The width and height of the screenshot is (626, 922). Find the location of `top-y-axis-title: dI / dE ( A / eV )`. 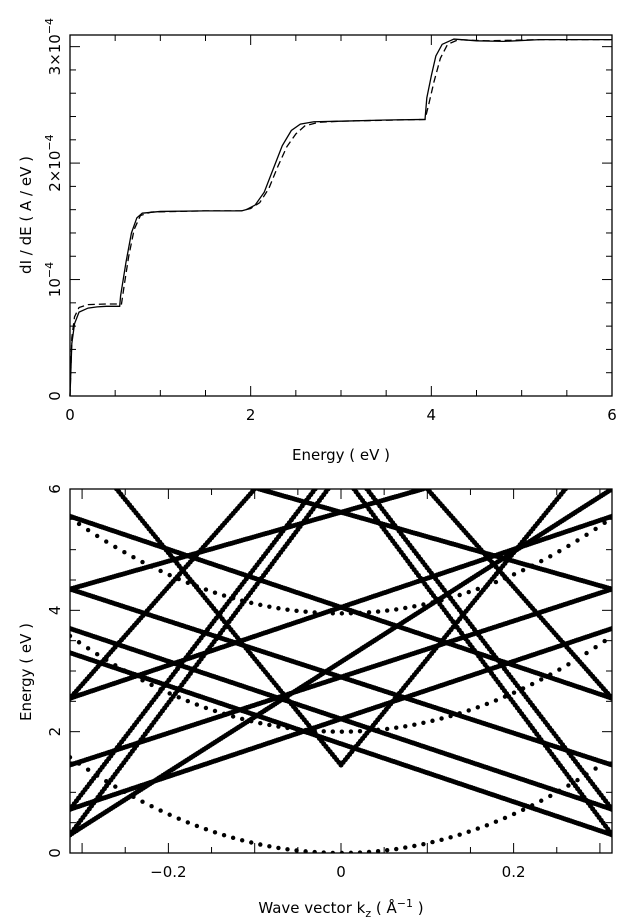

top-y-axis-title: dI / dE ( A / eV ) is located at coordinates (26, 215).